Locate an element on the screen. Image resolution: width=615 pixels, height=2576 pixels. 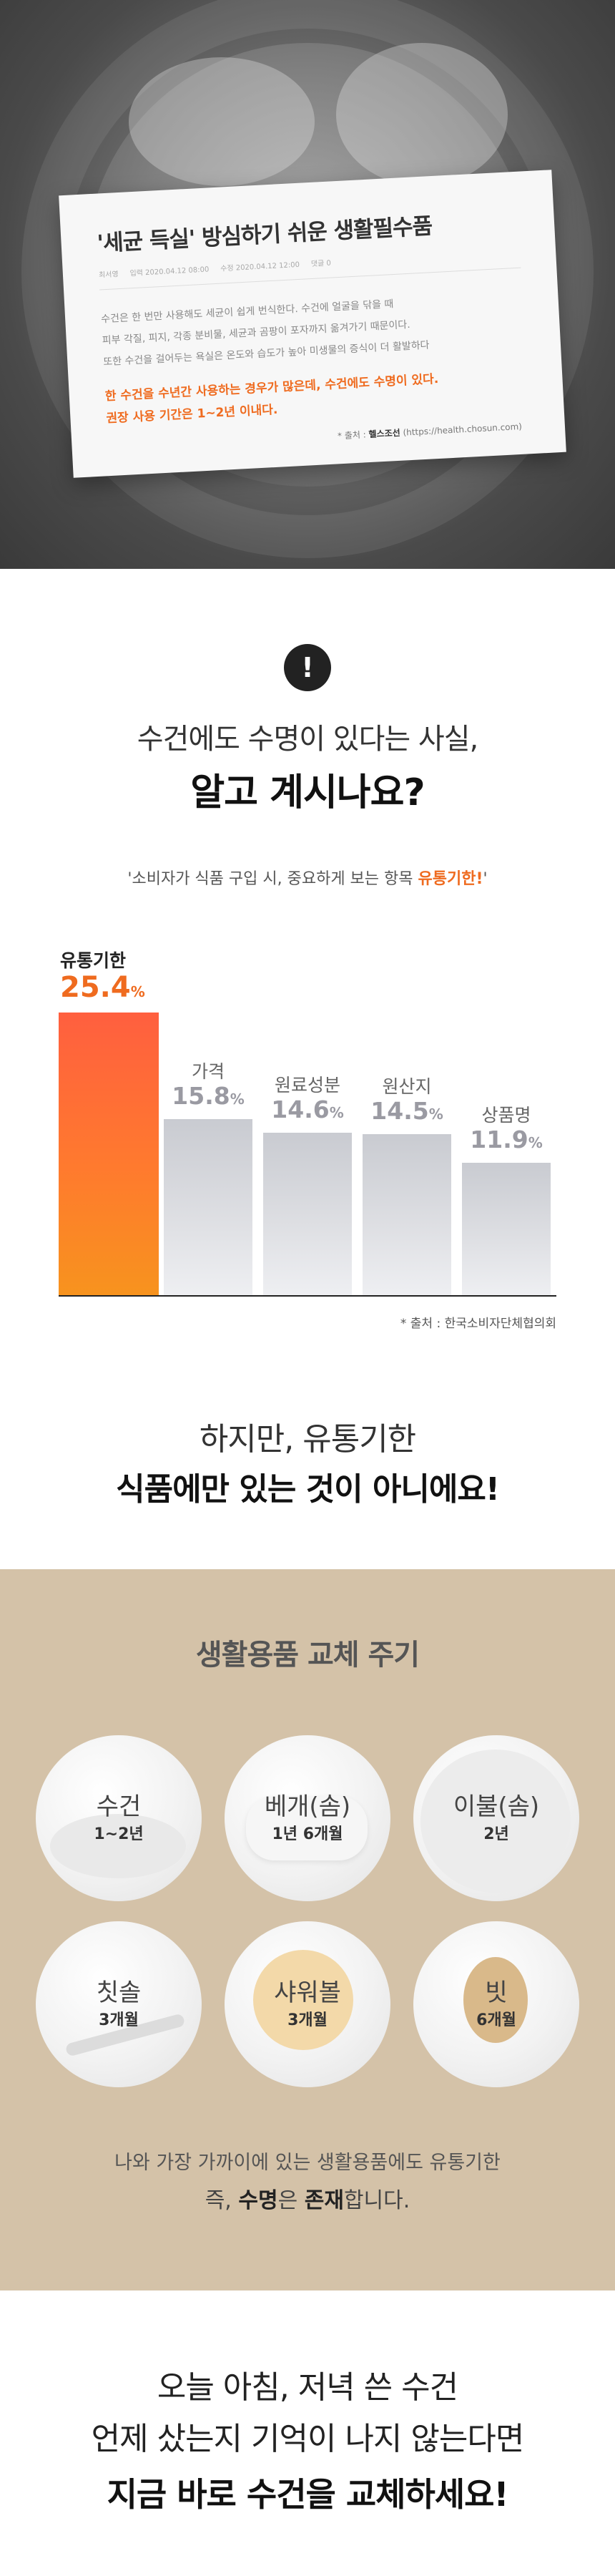
survey-quote: '소비자가 식품 구입 시, 중요하게 보는 항목 유통기한!' is located at coordinates (307, 877).